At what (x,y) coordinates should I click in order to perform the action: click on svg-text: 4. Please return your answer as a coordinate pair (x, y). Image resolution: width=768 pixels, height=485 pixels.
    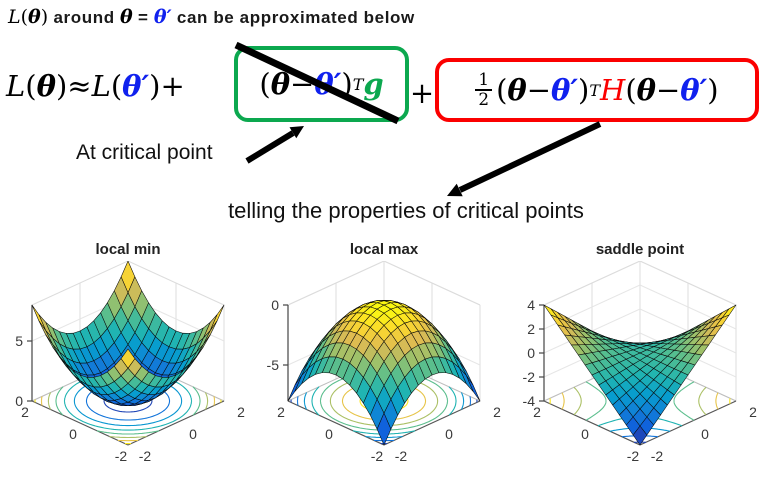
    Looking at the image, I should click on (531, 305).